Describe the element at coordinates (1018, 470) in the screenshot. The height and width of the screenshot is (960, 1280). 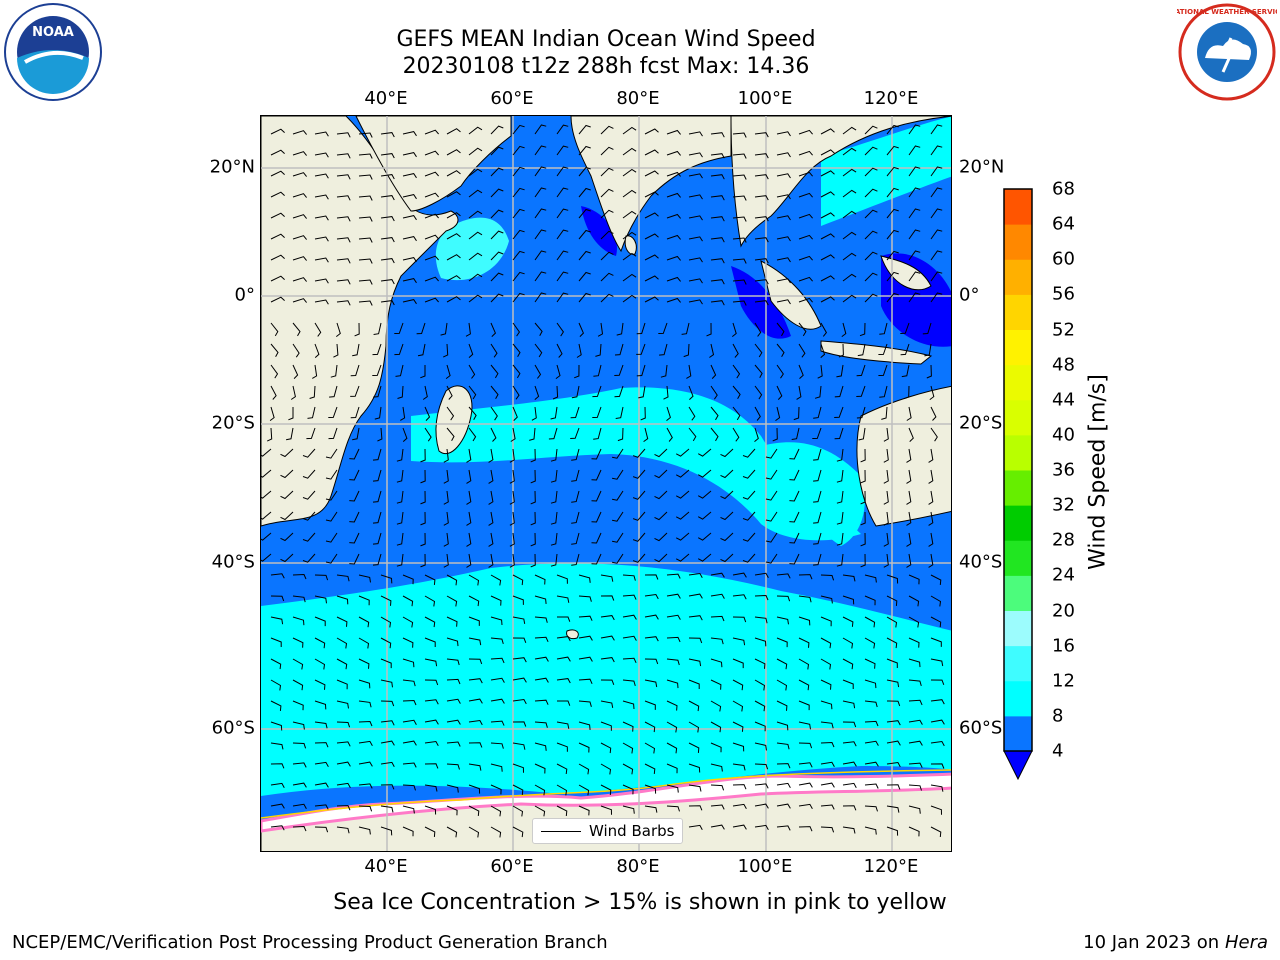
I see `colorbar-frame` at that location.